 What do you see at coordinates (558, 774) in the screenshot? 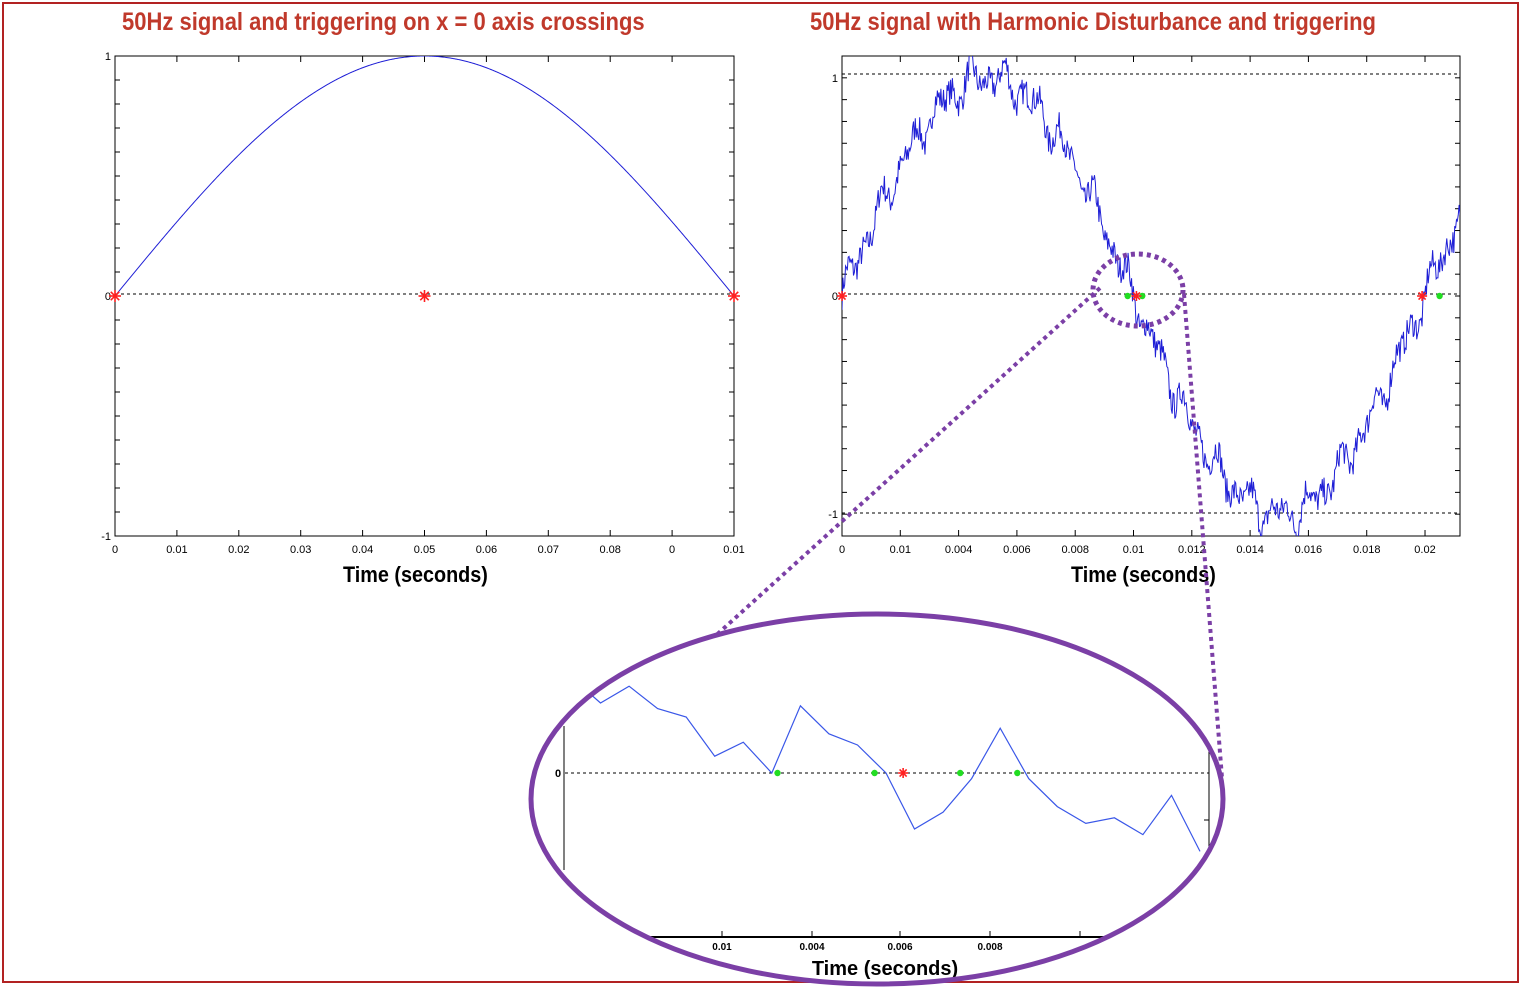
I see `zoom-y-tick-label: 0` at bounding box center [558, 774].